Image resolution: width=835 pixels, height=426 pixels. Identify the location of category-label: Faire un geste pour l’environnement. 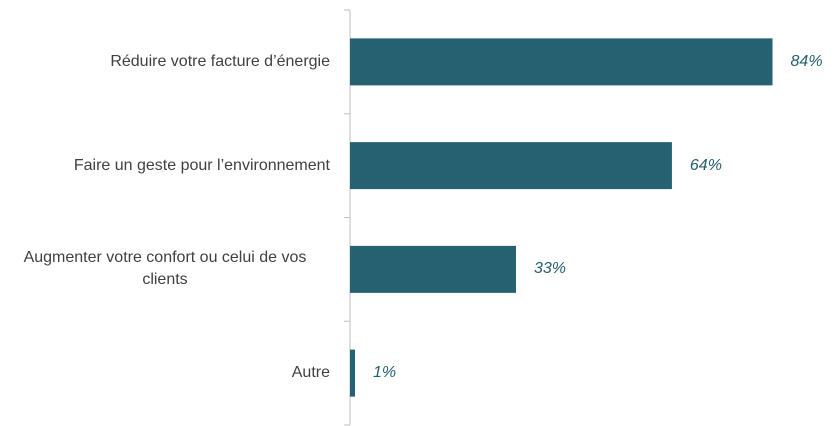
(165, 166).